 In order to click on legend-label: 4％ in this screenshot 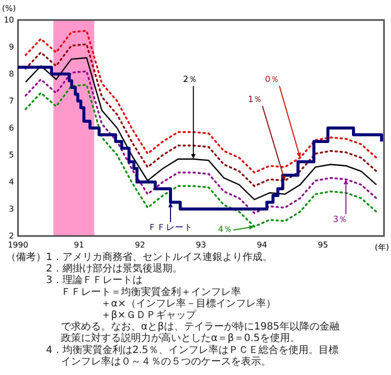, I will do `click(225, 230)`.